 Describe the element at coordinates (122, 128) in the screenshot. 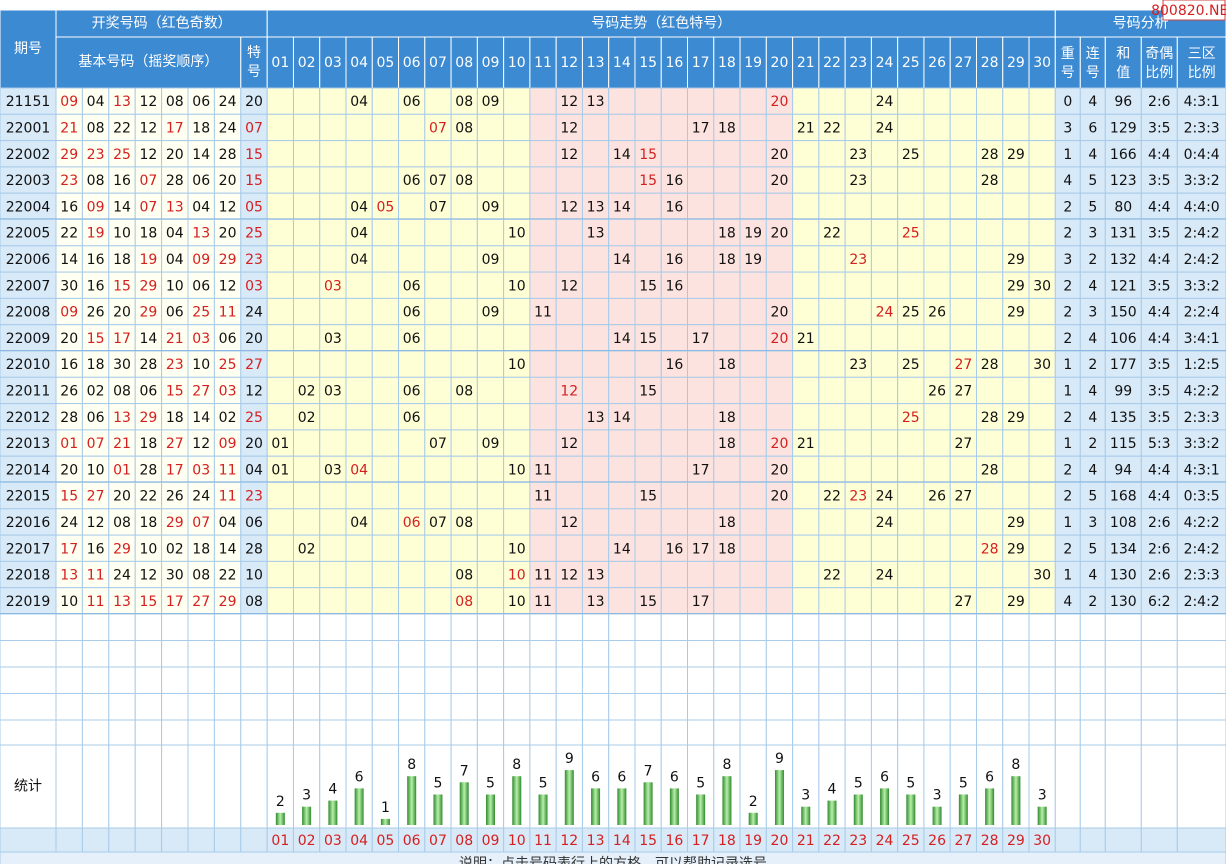

I see `basic-number: 22` at that location.